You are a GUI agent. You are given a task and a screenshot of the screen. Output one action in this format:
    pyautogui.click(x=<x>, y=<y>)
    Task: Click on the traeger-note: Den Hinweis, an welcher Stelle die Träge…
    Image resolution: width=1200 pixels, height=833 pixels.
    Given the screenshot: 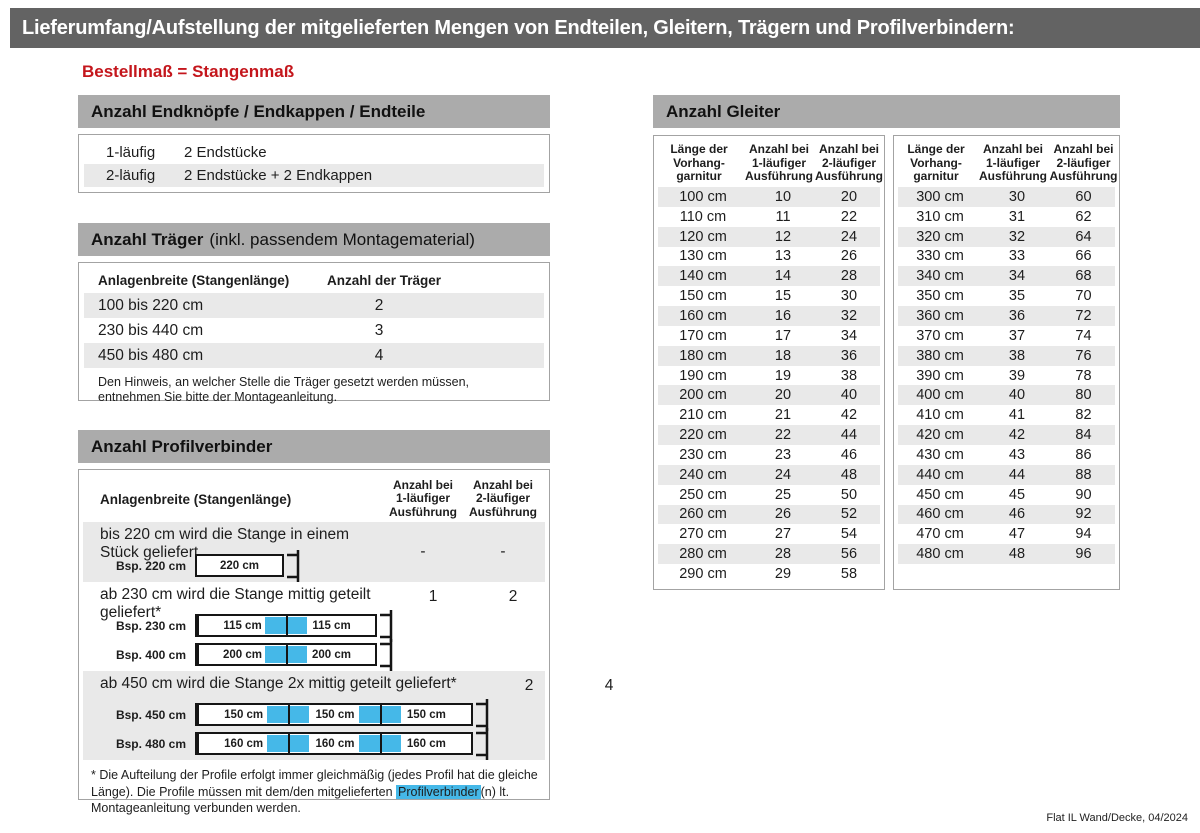 What is the action you would take?
    pyautogui.click(x=284, y=389)
    